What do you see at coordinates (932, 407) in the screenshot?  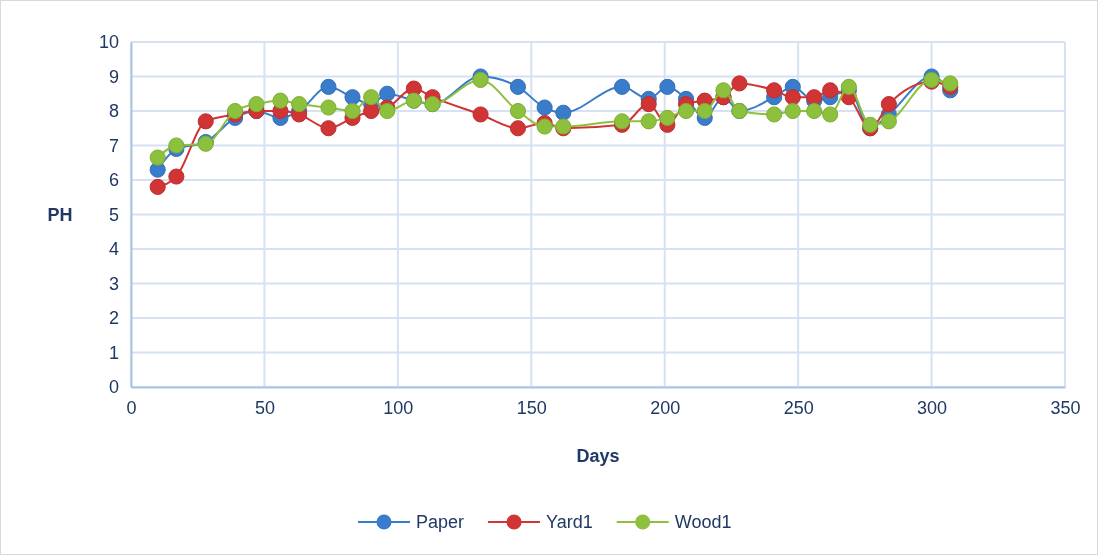 I see `x-tick-label: 300` at bounding box center [932, 407].